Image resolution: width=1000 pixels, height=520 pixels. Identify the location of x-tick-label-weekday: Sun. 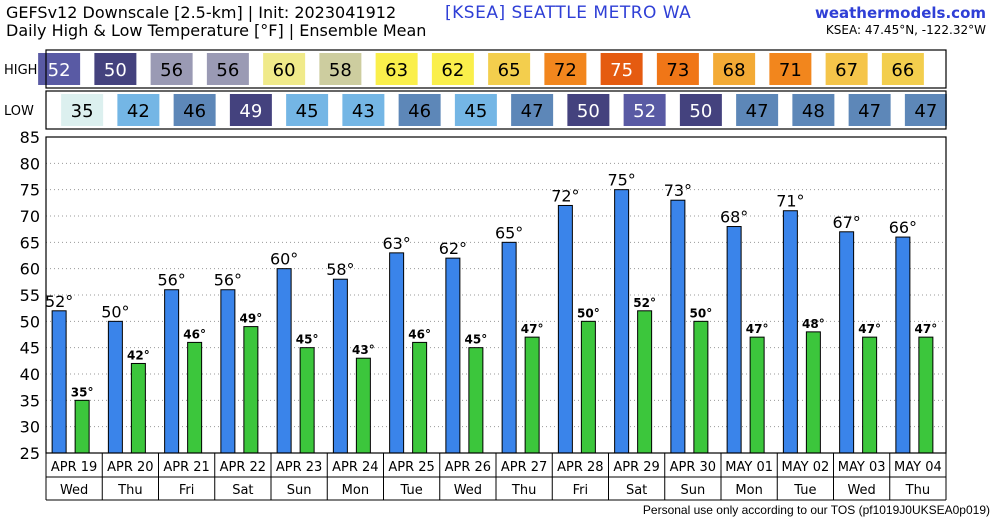
(299, 490).